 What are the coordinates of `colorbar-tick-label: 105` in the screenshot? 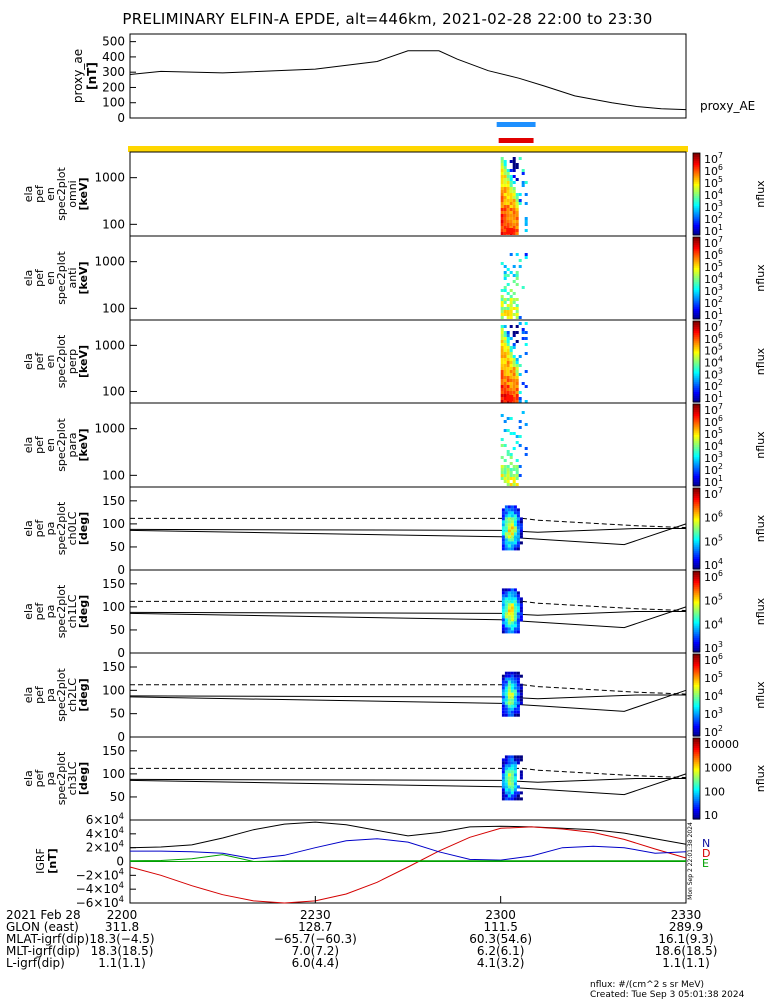 It's located at (713, 600).